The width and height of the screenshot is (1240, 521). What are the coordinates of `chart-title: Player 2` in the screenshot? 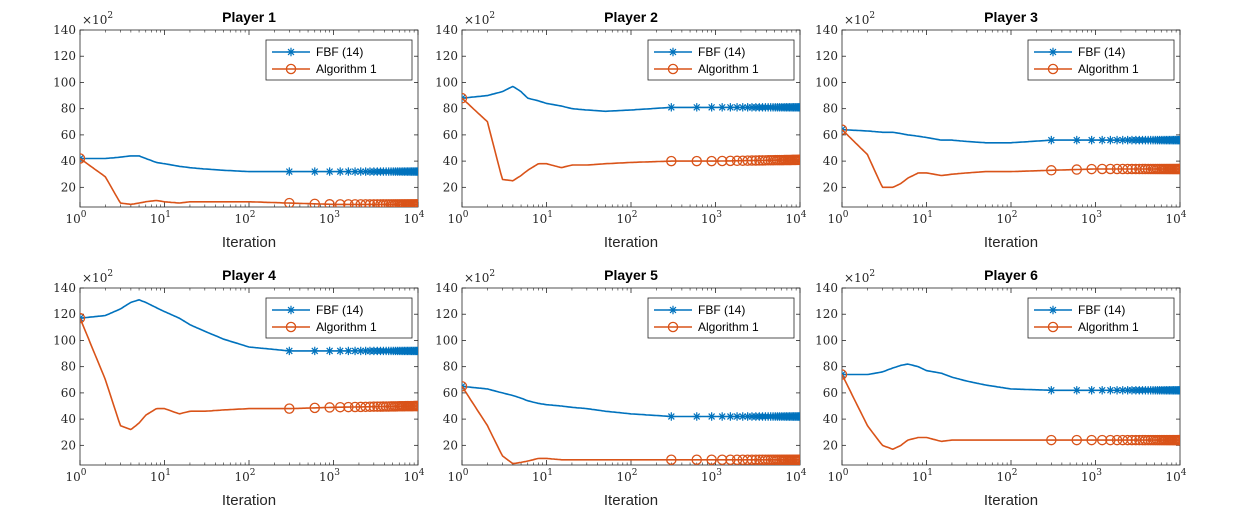 It's located at (631, 17).